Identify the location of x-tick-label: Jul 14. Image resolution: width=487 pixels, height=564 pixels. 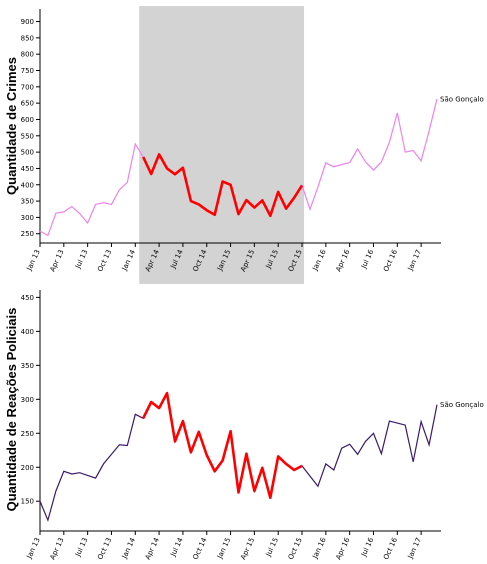
(177, 547).